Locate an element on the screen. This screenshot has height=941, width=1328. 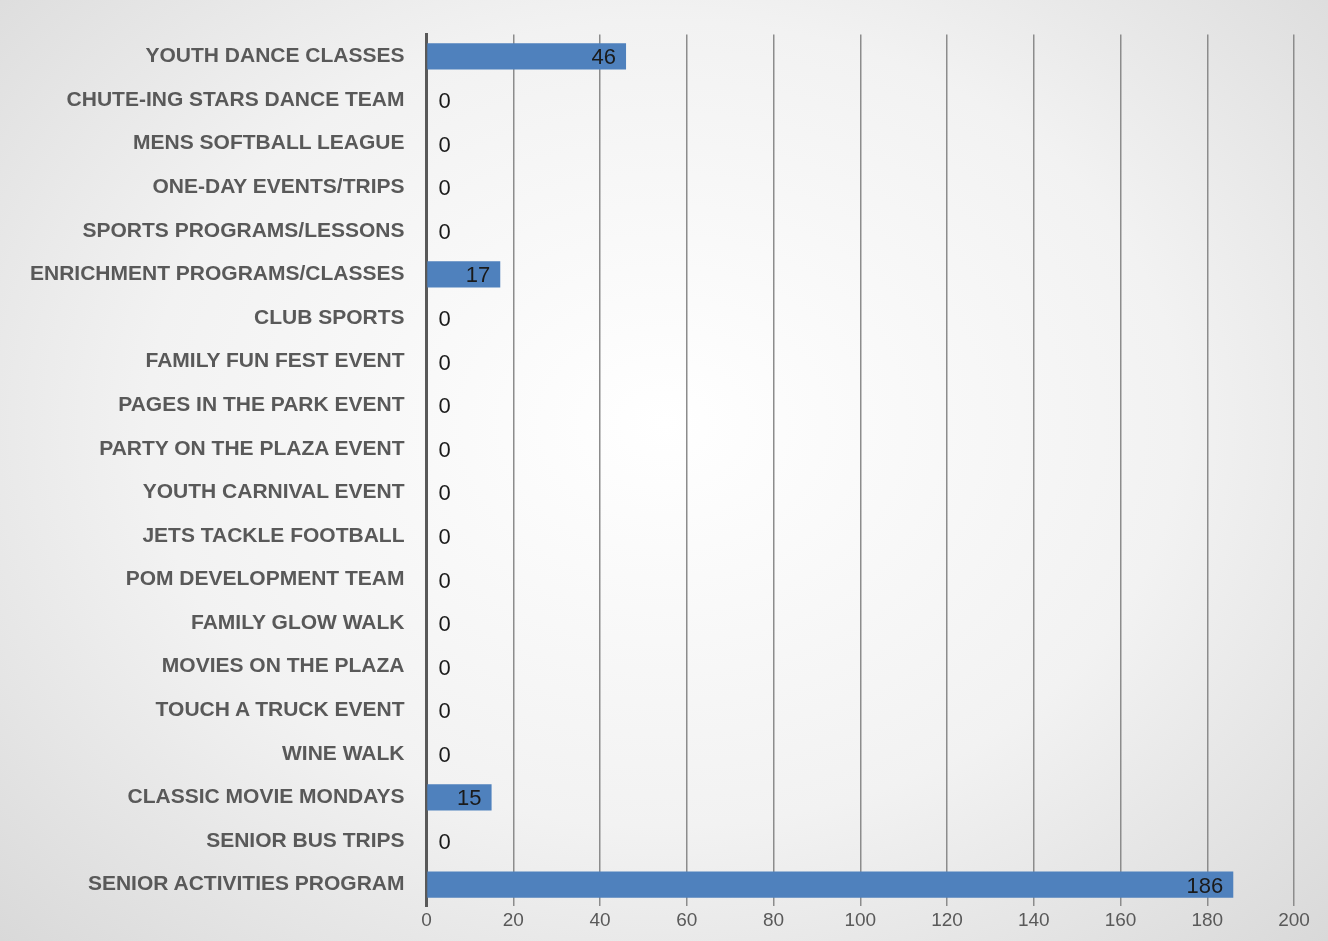
x-tick-label: 140 is located at coordinates (1033, 920).